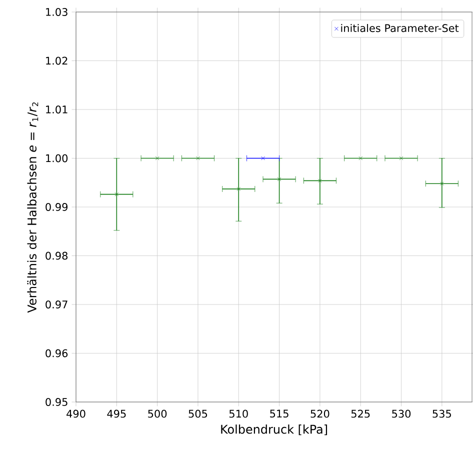  Describe the element at coordinates (360, 414) in the screenshot. I see `x-tick-label: 525` at that location.